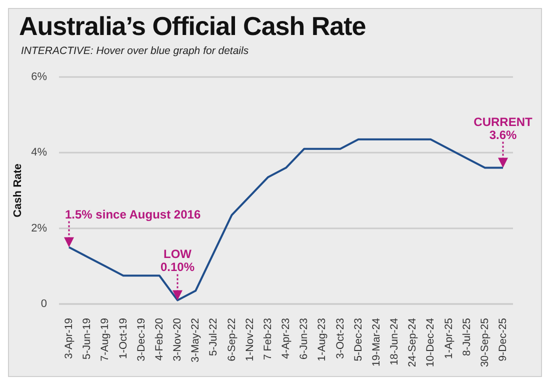 The height and width of the screenshot is (385, 550). Describe the element at coordinates (192, 26) in the screenshot. I see `chart-title: Australia’s Official Cash Rate` at that location.